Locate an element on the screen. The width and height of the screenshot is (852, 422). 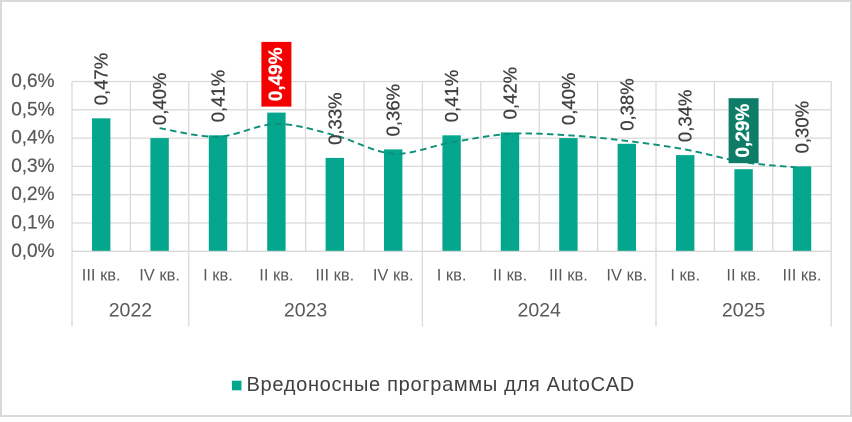
svg-text: 0,29% is located at coordinates (743, 131).